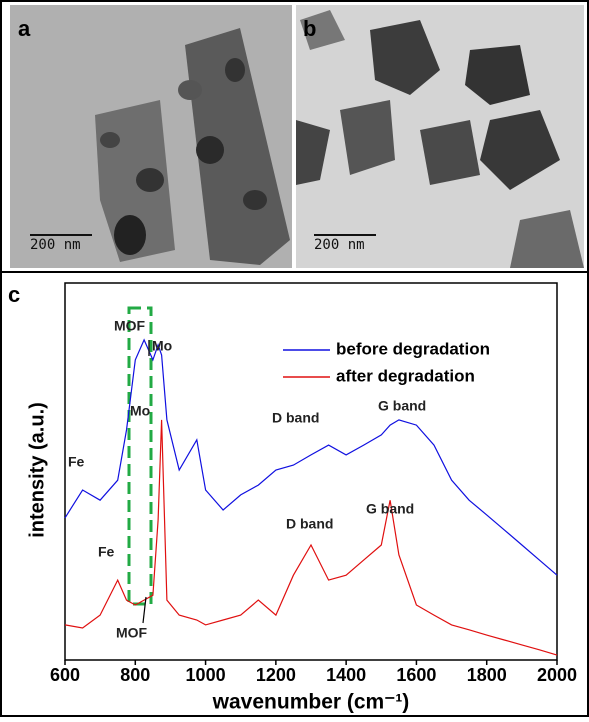  What do you see at coordinates (309, 28) in the screenshot?
I see `panel-label: b` at bounding box center [309, 28].